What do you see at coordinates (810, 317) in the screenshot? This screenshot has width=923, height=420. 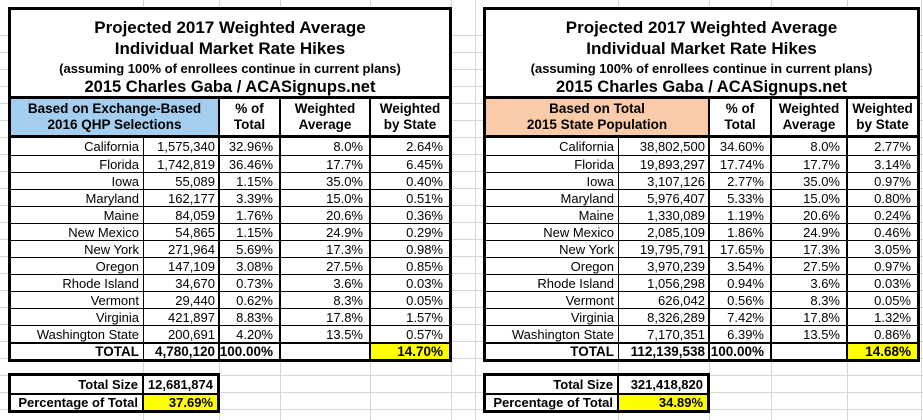 I see `weighted-average-cell: 17.8%` at bounding box center [810, 317].